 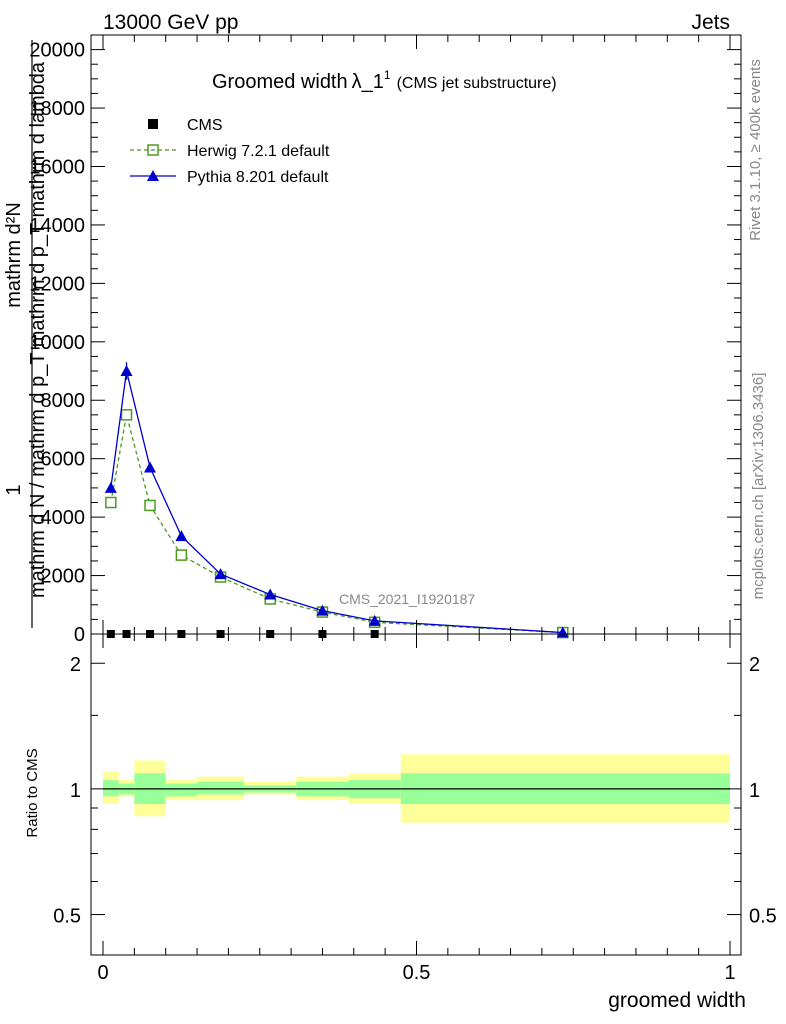 I want to click on main-ytick-label: 12000, so click(x=57, y=284).